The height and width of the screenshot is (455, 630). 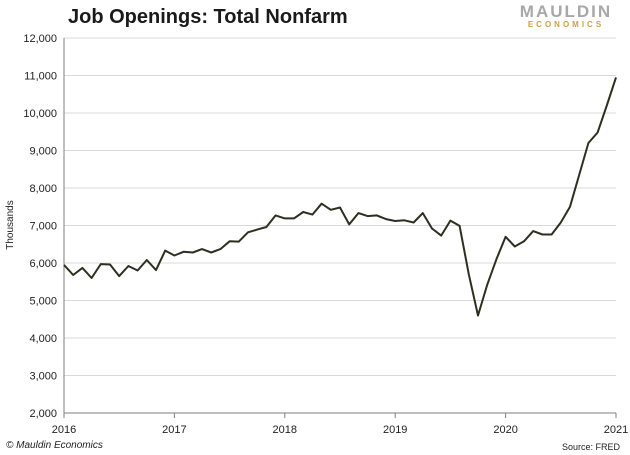 I want to click on y-axis-title: Thousands, so click(x=10, y=224).